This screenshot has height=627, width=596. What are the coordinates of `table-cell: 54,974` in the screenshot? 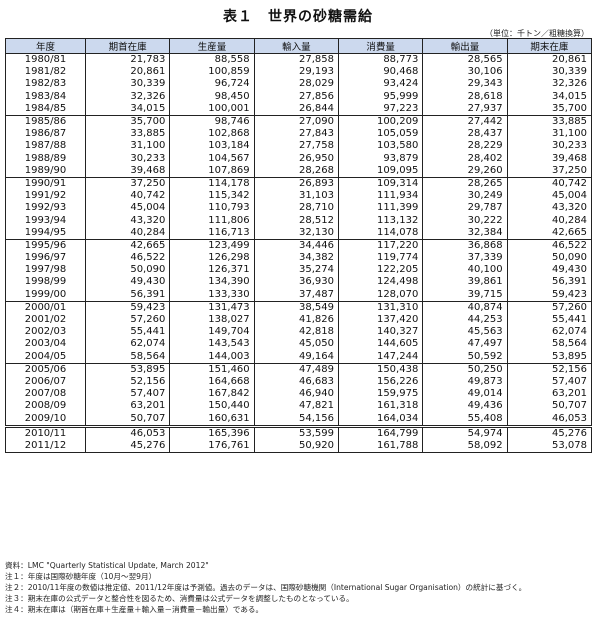 It's located at (465, 432).